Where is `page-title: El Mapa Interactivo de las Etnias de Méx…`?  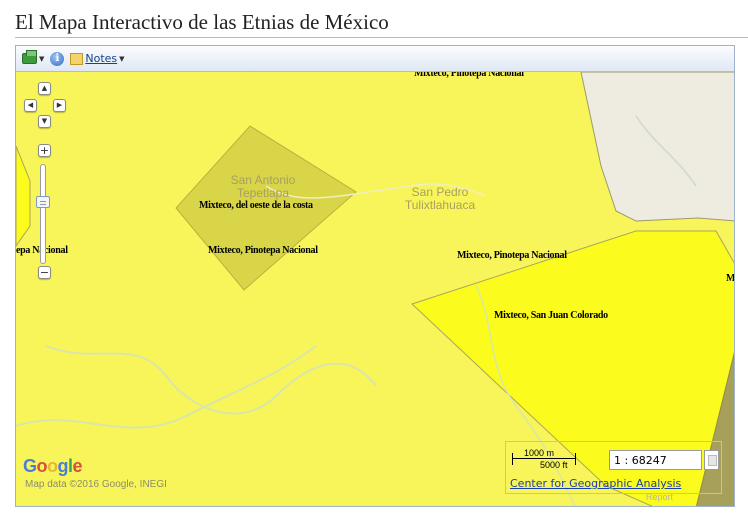
page-title: El Mapa Interactivo de las Etnias de Méx… is located at coordinates (381, 24).